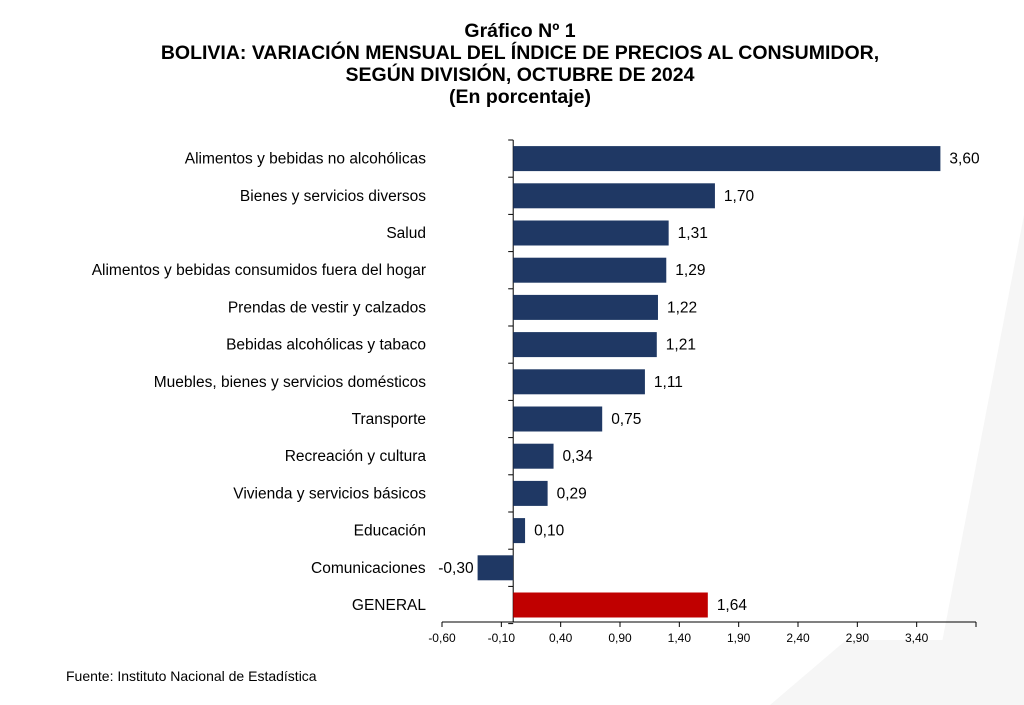 The width and height of the screenshot is (1024, 705). Describe the element at coordinates (389, 605) in the screenshot. I see `category-label: GENERAL` at that location.